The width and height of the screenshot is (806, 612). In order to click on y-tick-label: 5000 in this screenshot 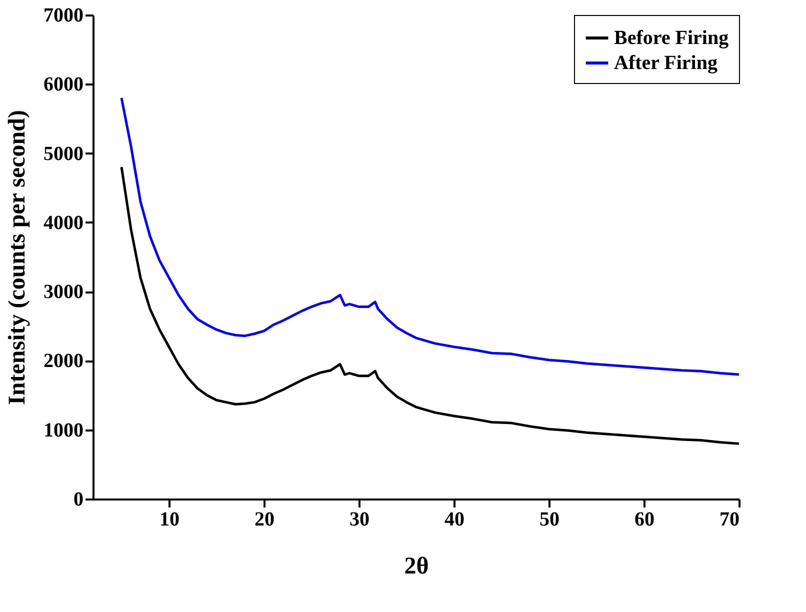, I will do `click(64, 153)`.